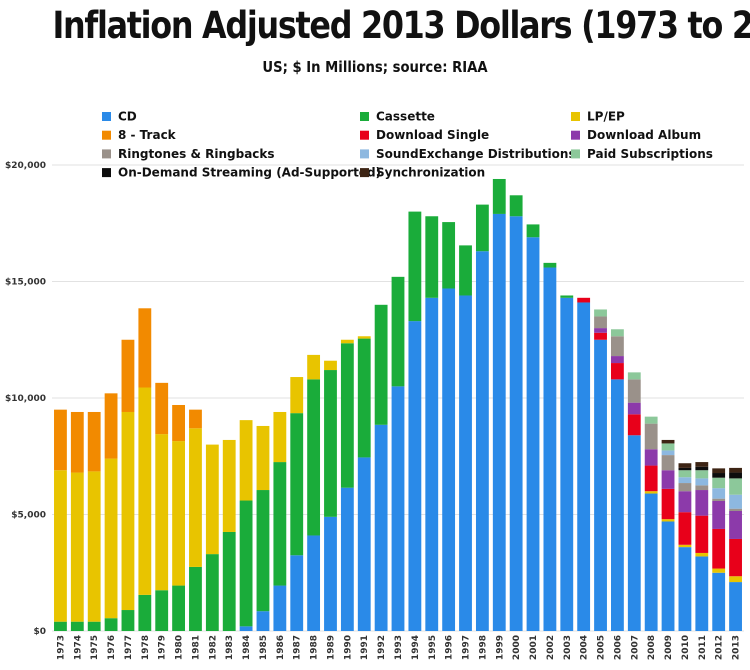 The height and width of the screenshot is (670, 750). I want to click on bar-paid-subscriptions-2010, so click(685, 474).